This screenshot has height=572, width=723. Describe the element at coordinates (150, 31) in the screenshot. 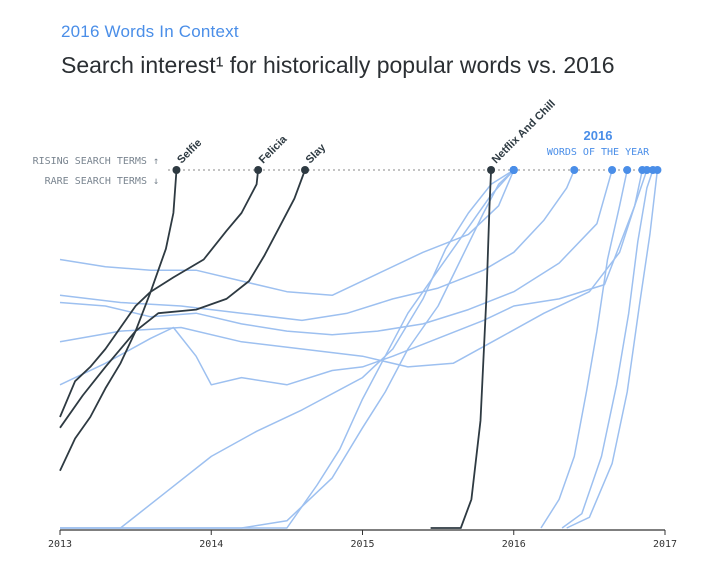

I see `chart-subtitle: 2016 Words In Context` at that location.